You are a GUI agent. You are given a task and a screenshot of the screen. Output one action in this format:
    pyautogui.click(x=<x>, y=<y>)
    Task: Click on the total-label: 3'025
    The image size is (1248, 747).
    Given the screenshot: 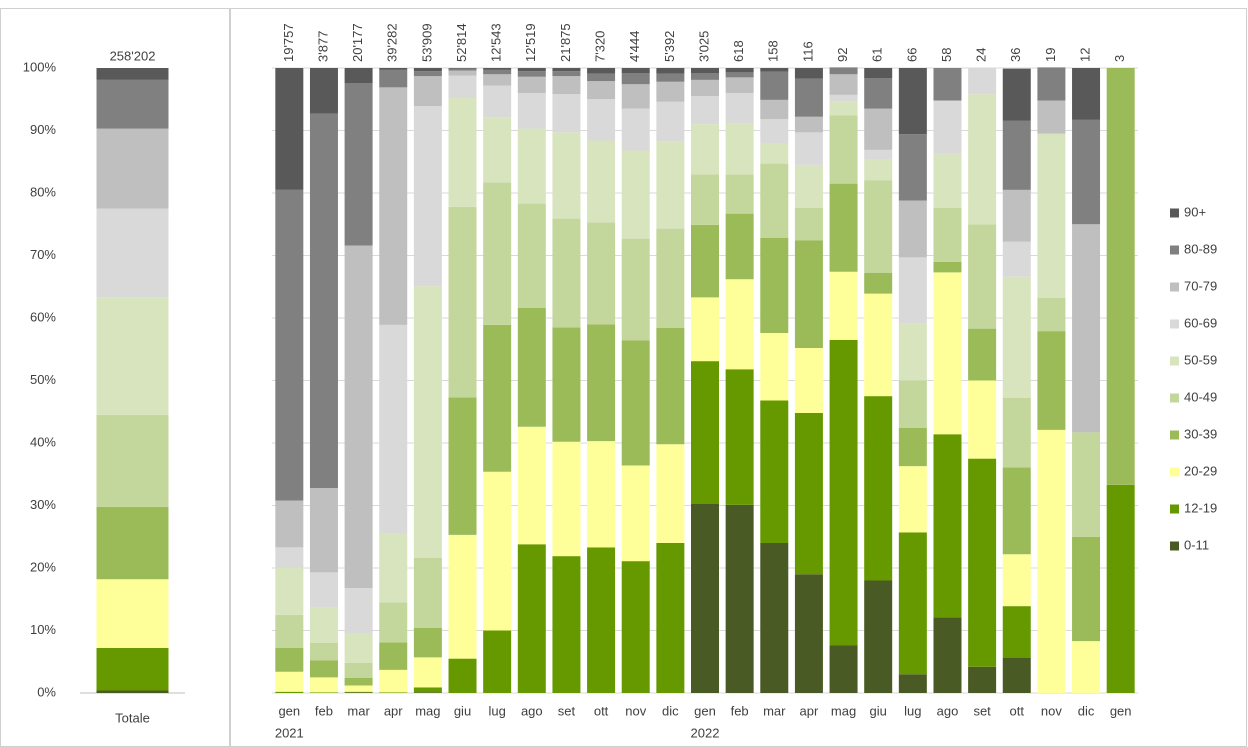 What is the action you would take?
    pyautogui.click(x=703, y=46)
    